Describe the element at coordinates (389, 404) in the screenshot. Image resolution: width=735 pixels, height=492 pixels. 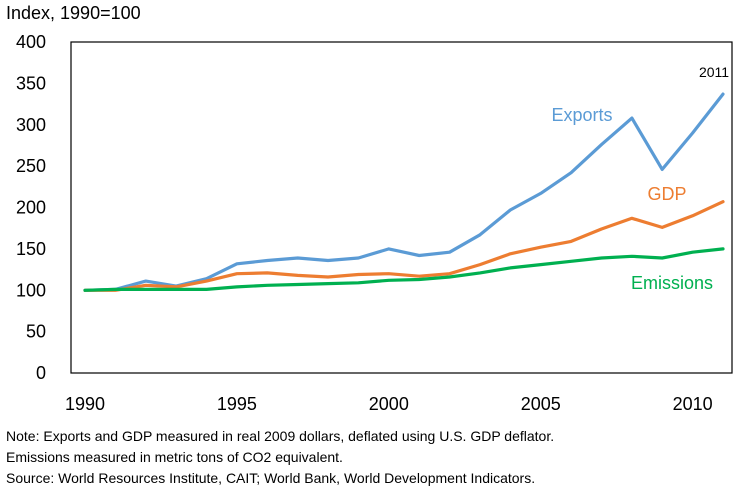
I see `x-tick-label: 2000` at that location.